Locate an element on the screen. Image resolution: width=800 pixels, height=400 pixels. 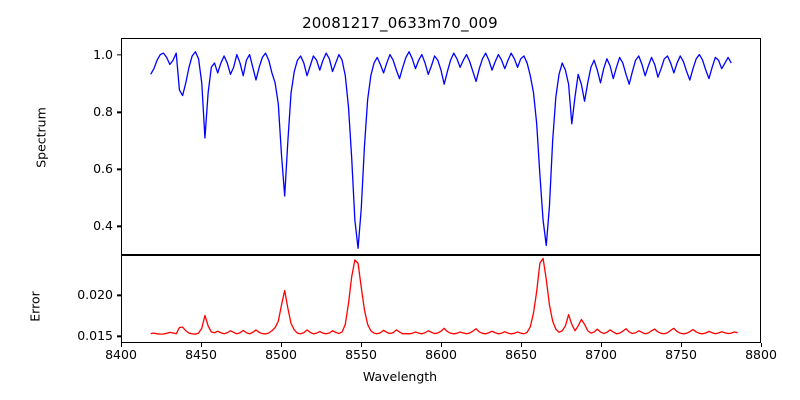
wavelength-tick-label: 8450 is located at coordinates (201, 354).